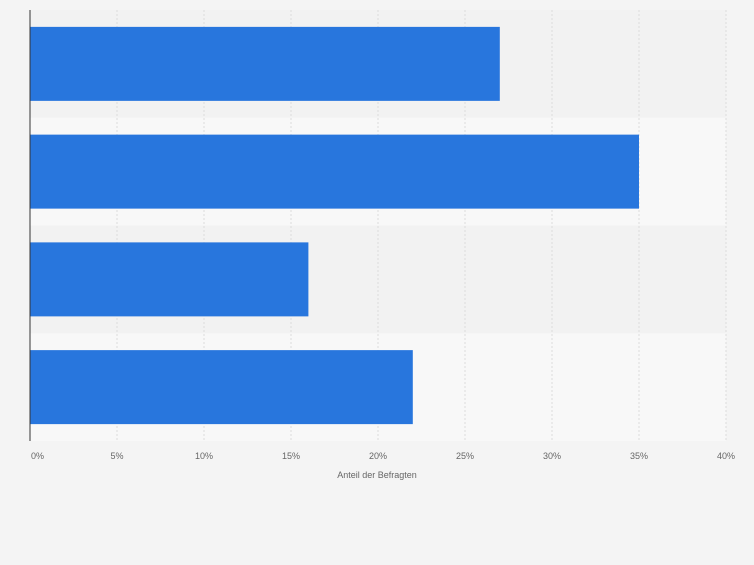  I want to click on x-tick-label: 15%, so click(291, 456).